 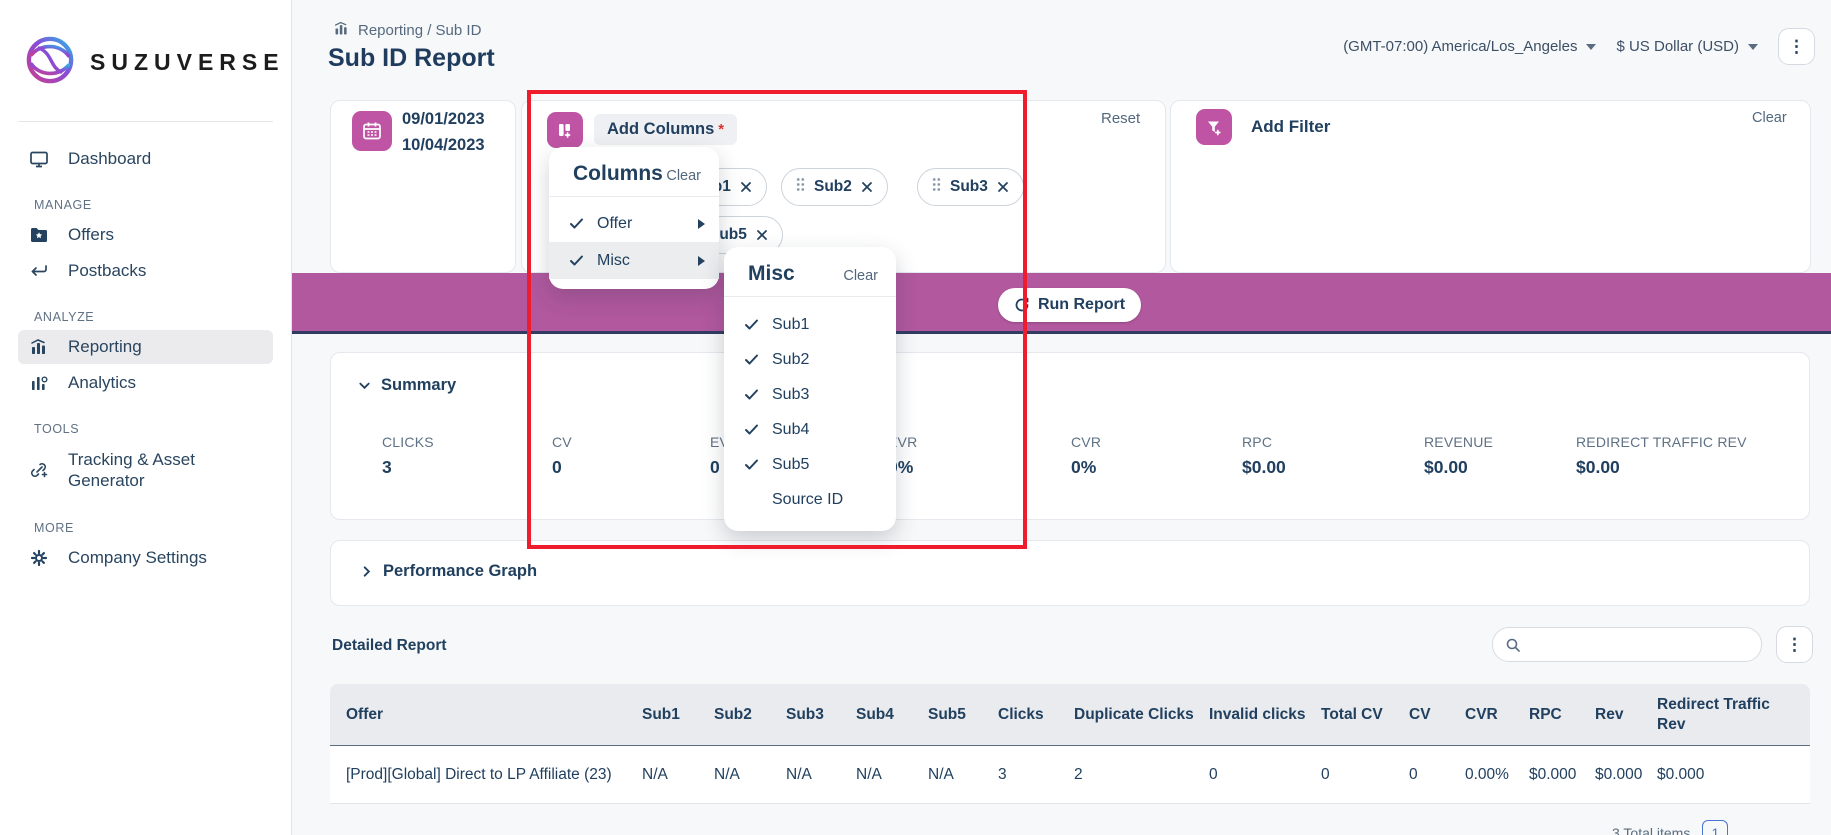 I want to click on kebab-icon: ⋮, so click(x=1794, y=644).